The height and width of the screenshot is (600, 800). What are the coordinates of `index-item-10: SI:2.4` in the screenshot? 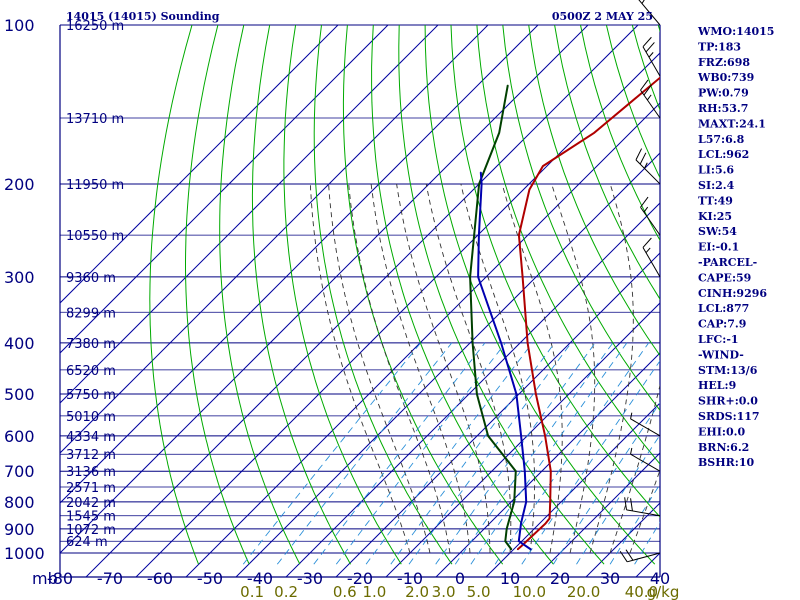 It's located at (716, 185).